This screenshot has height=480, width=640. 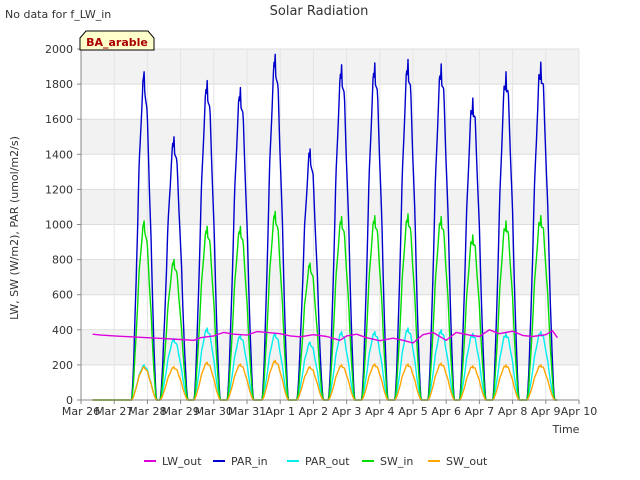 I want to click on legend-label: SW_in, so click(x=396, y=461).